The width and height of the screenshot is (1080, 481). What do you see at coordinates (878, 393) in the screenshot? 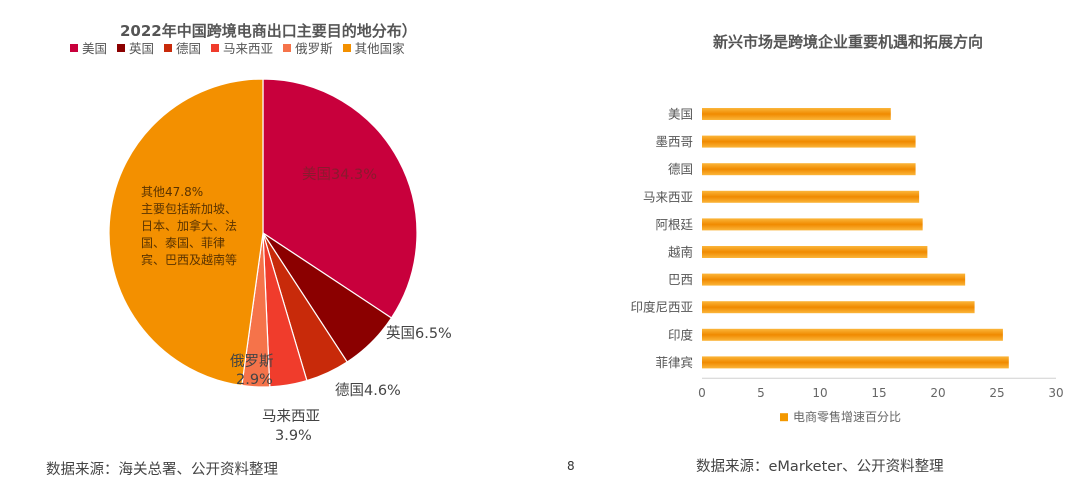
I see `x-tick-label: 15` at bounding box center [878, 393].